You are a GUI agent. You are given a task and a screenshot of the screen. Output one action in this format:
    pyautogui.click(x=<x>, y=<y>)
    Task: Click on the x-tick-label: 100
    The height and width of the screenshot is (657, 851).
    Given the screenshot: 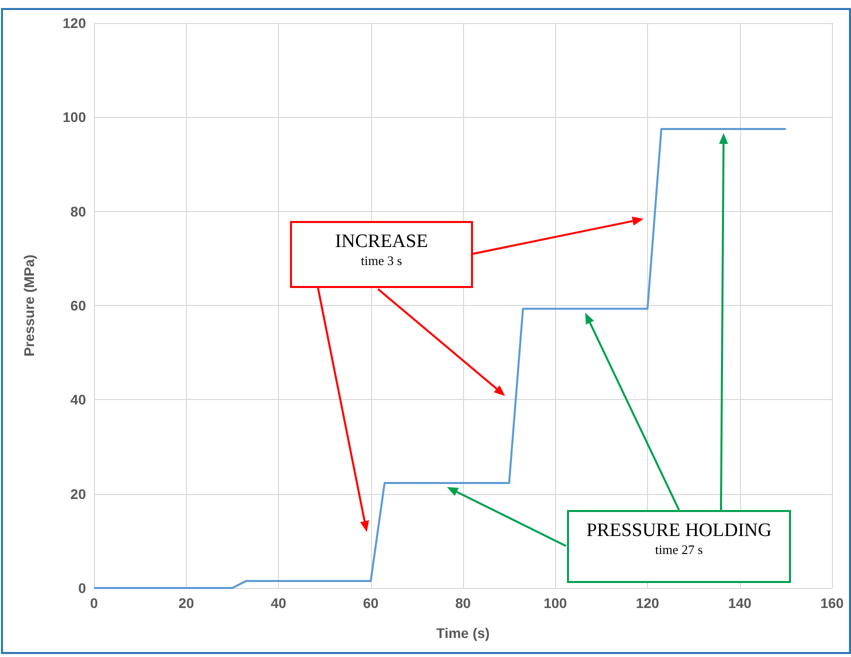 What is the action you would take?
    pyautogui.click(x=556, y=603)
    